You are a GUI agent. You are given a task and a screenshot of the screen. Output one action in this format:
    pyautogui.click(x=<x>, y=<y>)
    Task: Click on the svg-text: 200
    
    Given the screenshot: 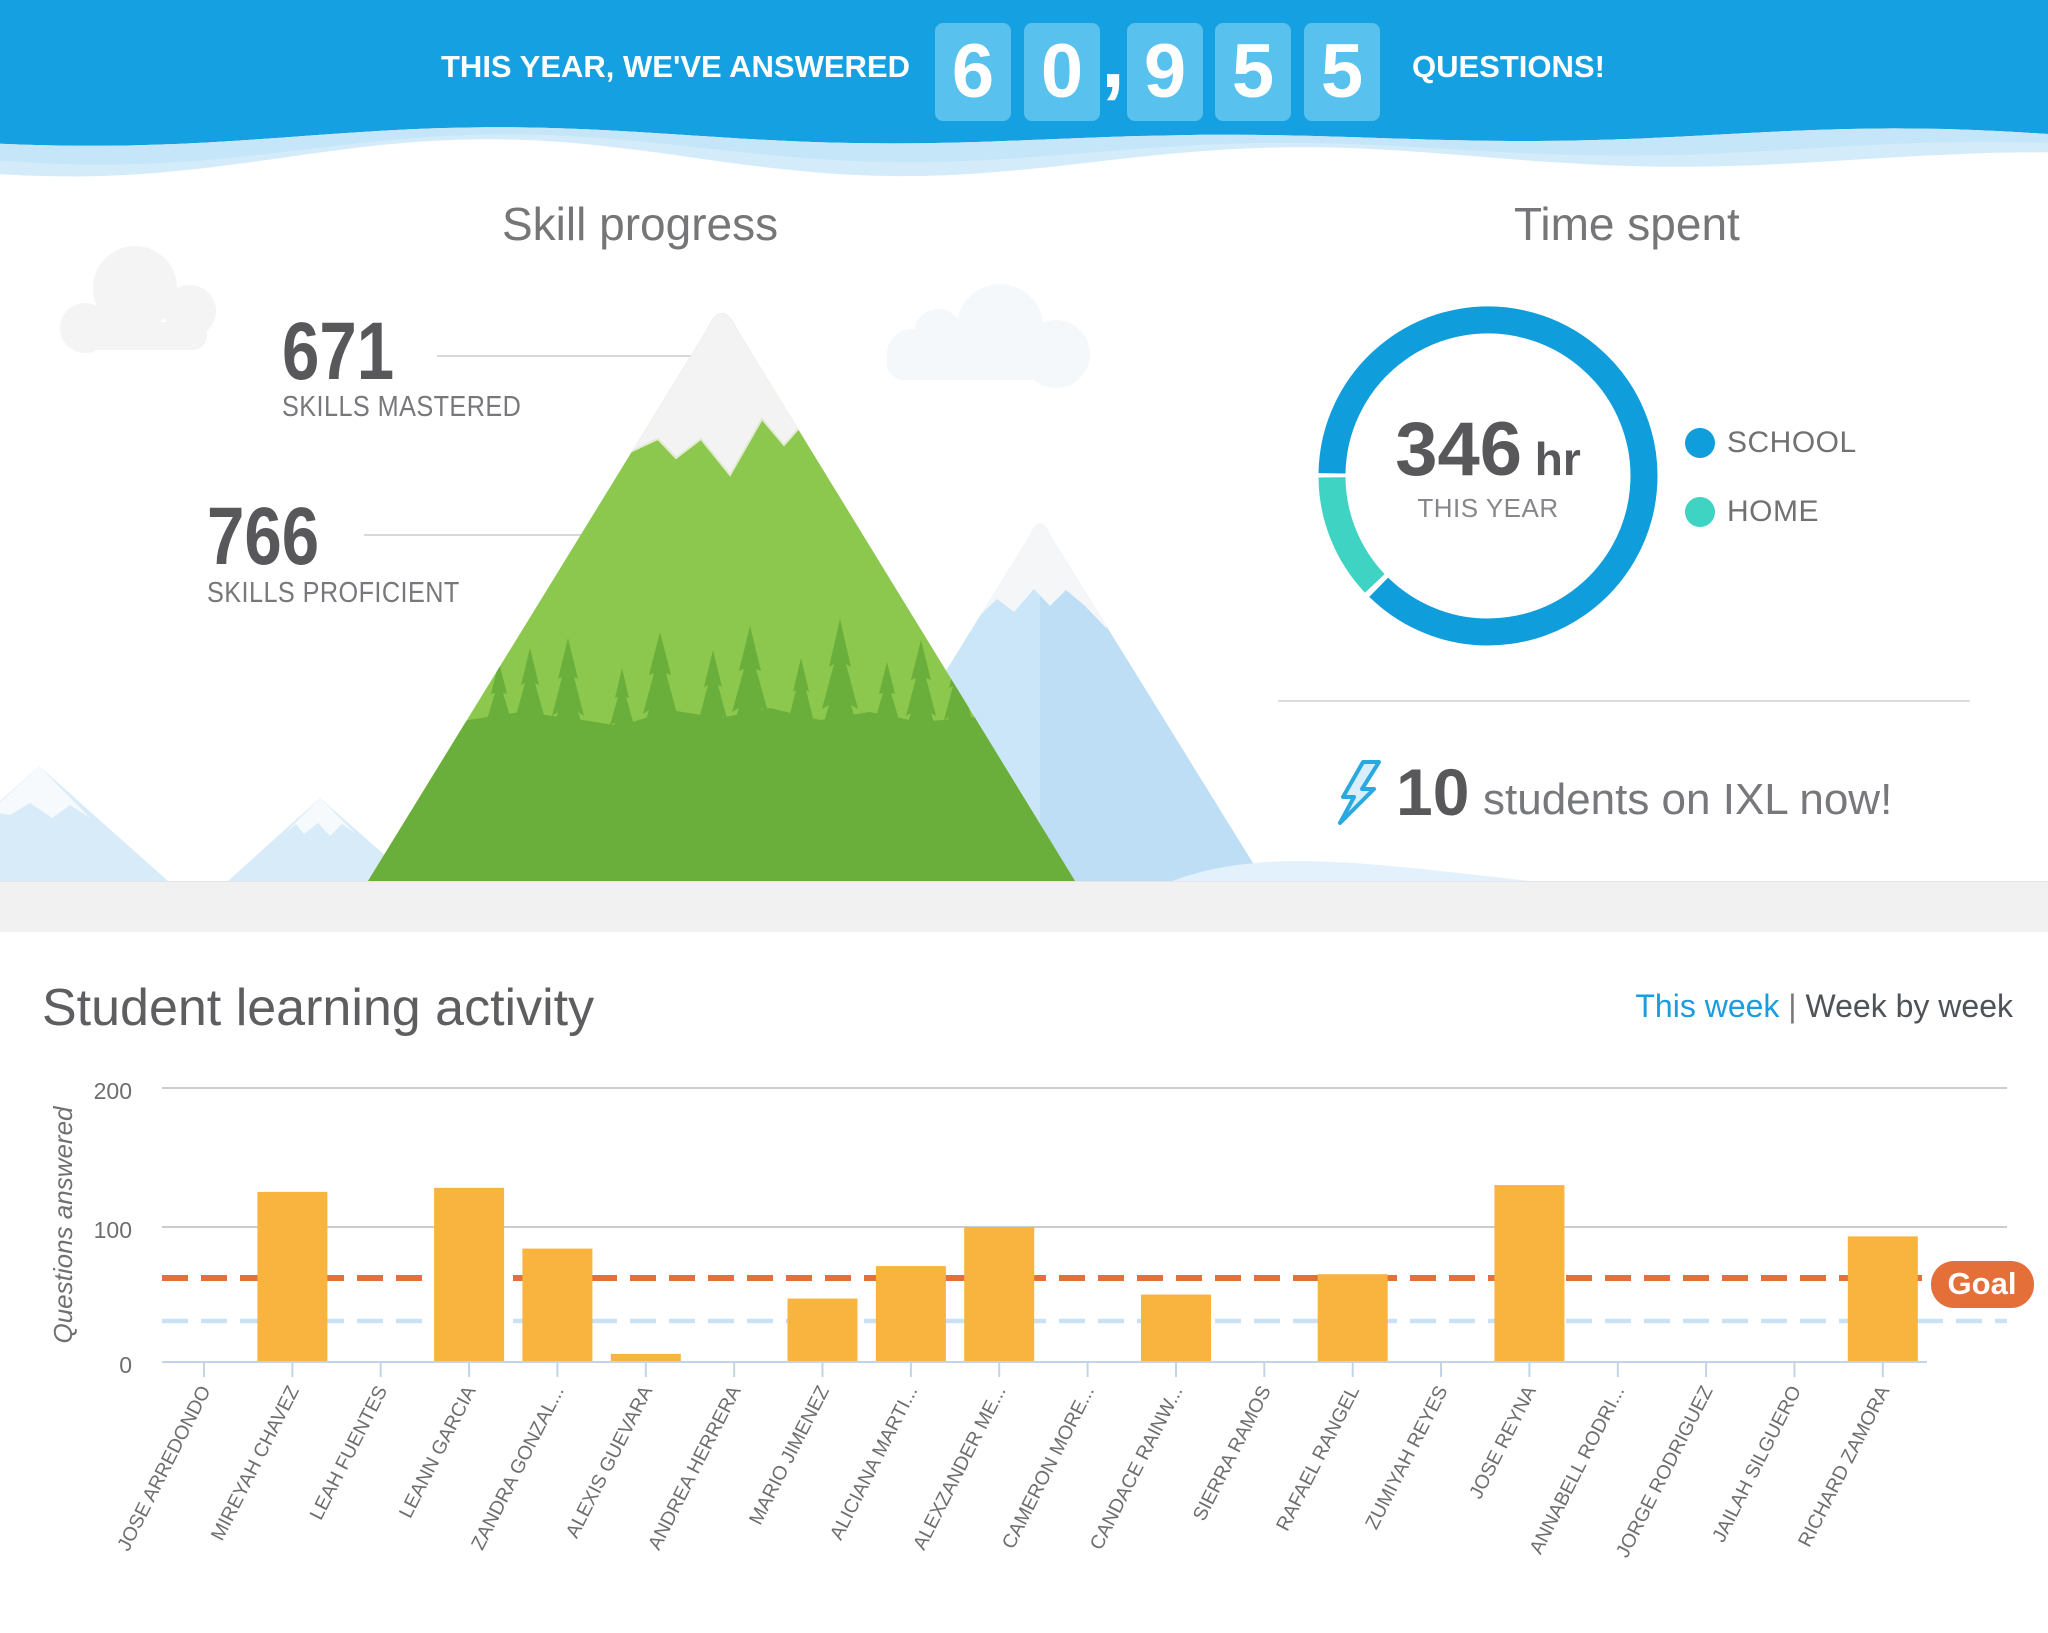 What is the action you would take?
    pyautogui.click(x=113, y=1091)
    